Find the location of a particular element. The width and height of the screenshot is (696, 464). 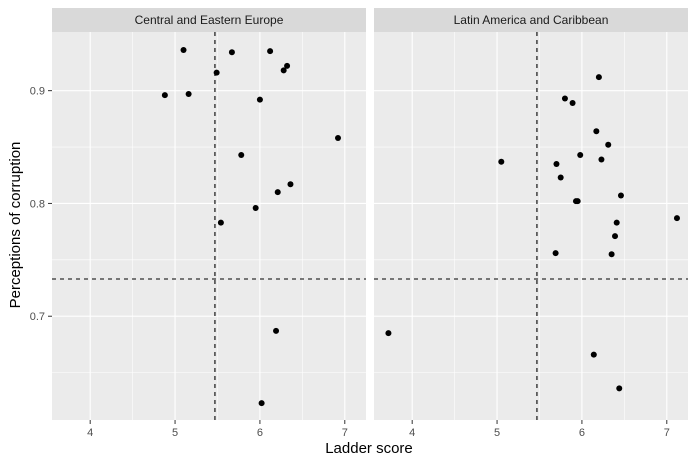

x-axis-title: Ladder score is located at coordinates (369, 448).